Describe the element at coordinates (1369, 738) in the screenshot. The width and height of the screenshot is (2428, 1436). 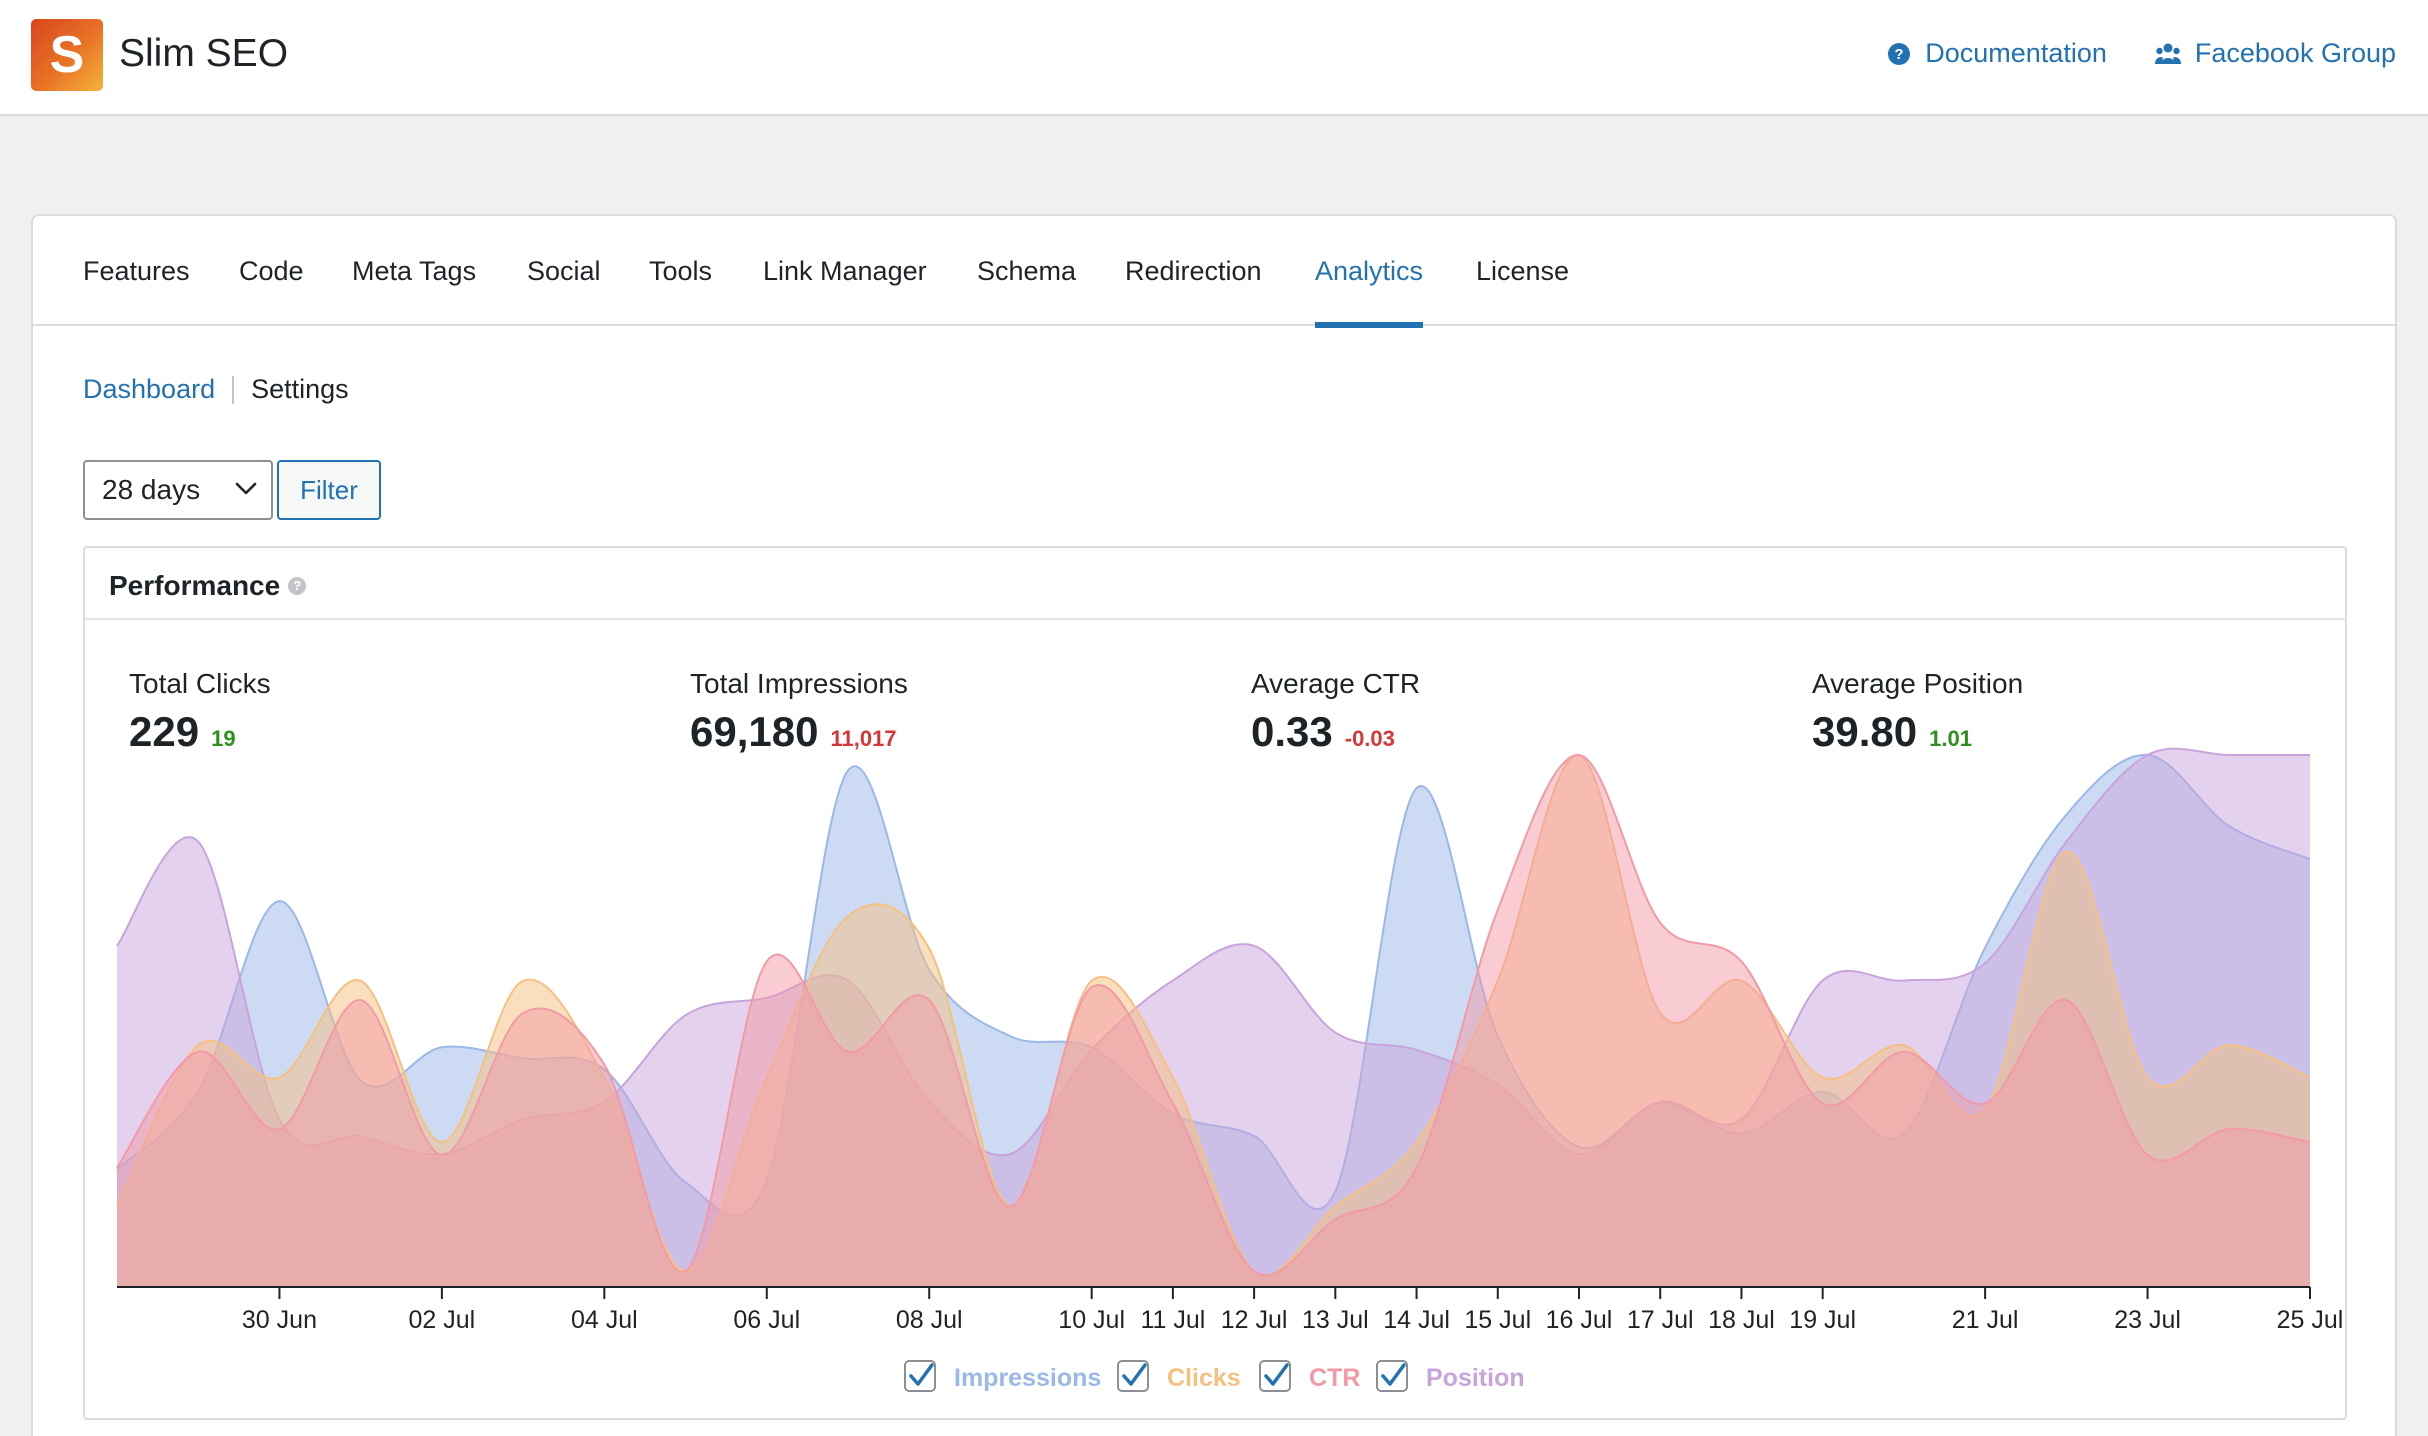
I see `stat-delta: -0.03` at that location.